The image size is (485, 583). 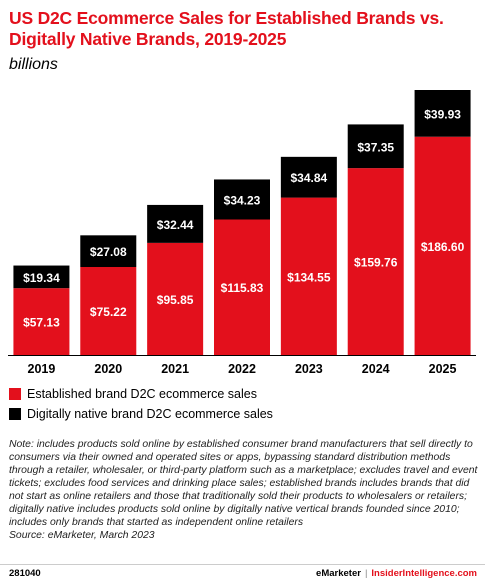 I want to click on bar-digital-2021, so click(x=175, y=223).